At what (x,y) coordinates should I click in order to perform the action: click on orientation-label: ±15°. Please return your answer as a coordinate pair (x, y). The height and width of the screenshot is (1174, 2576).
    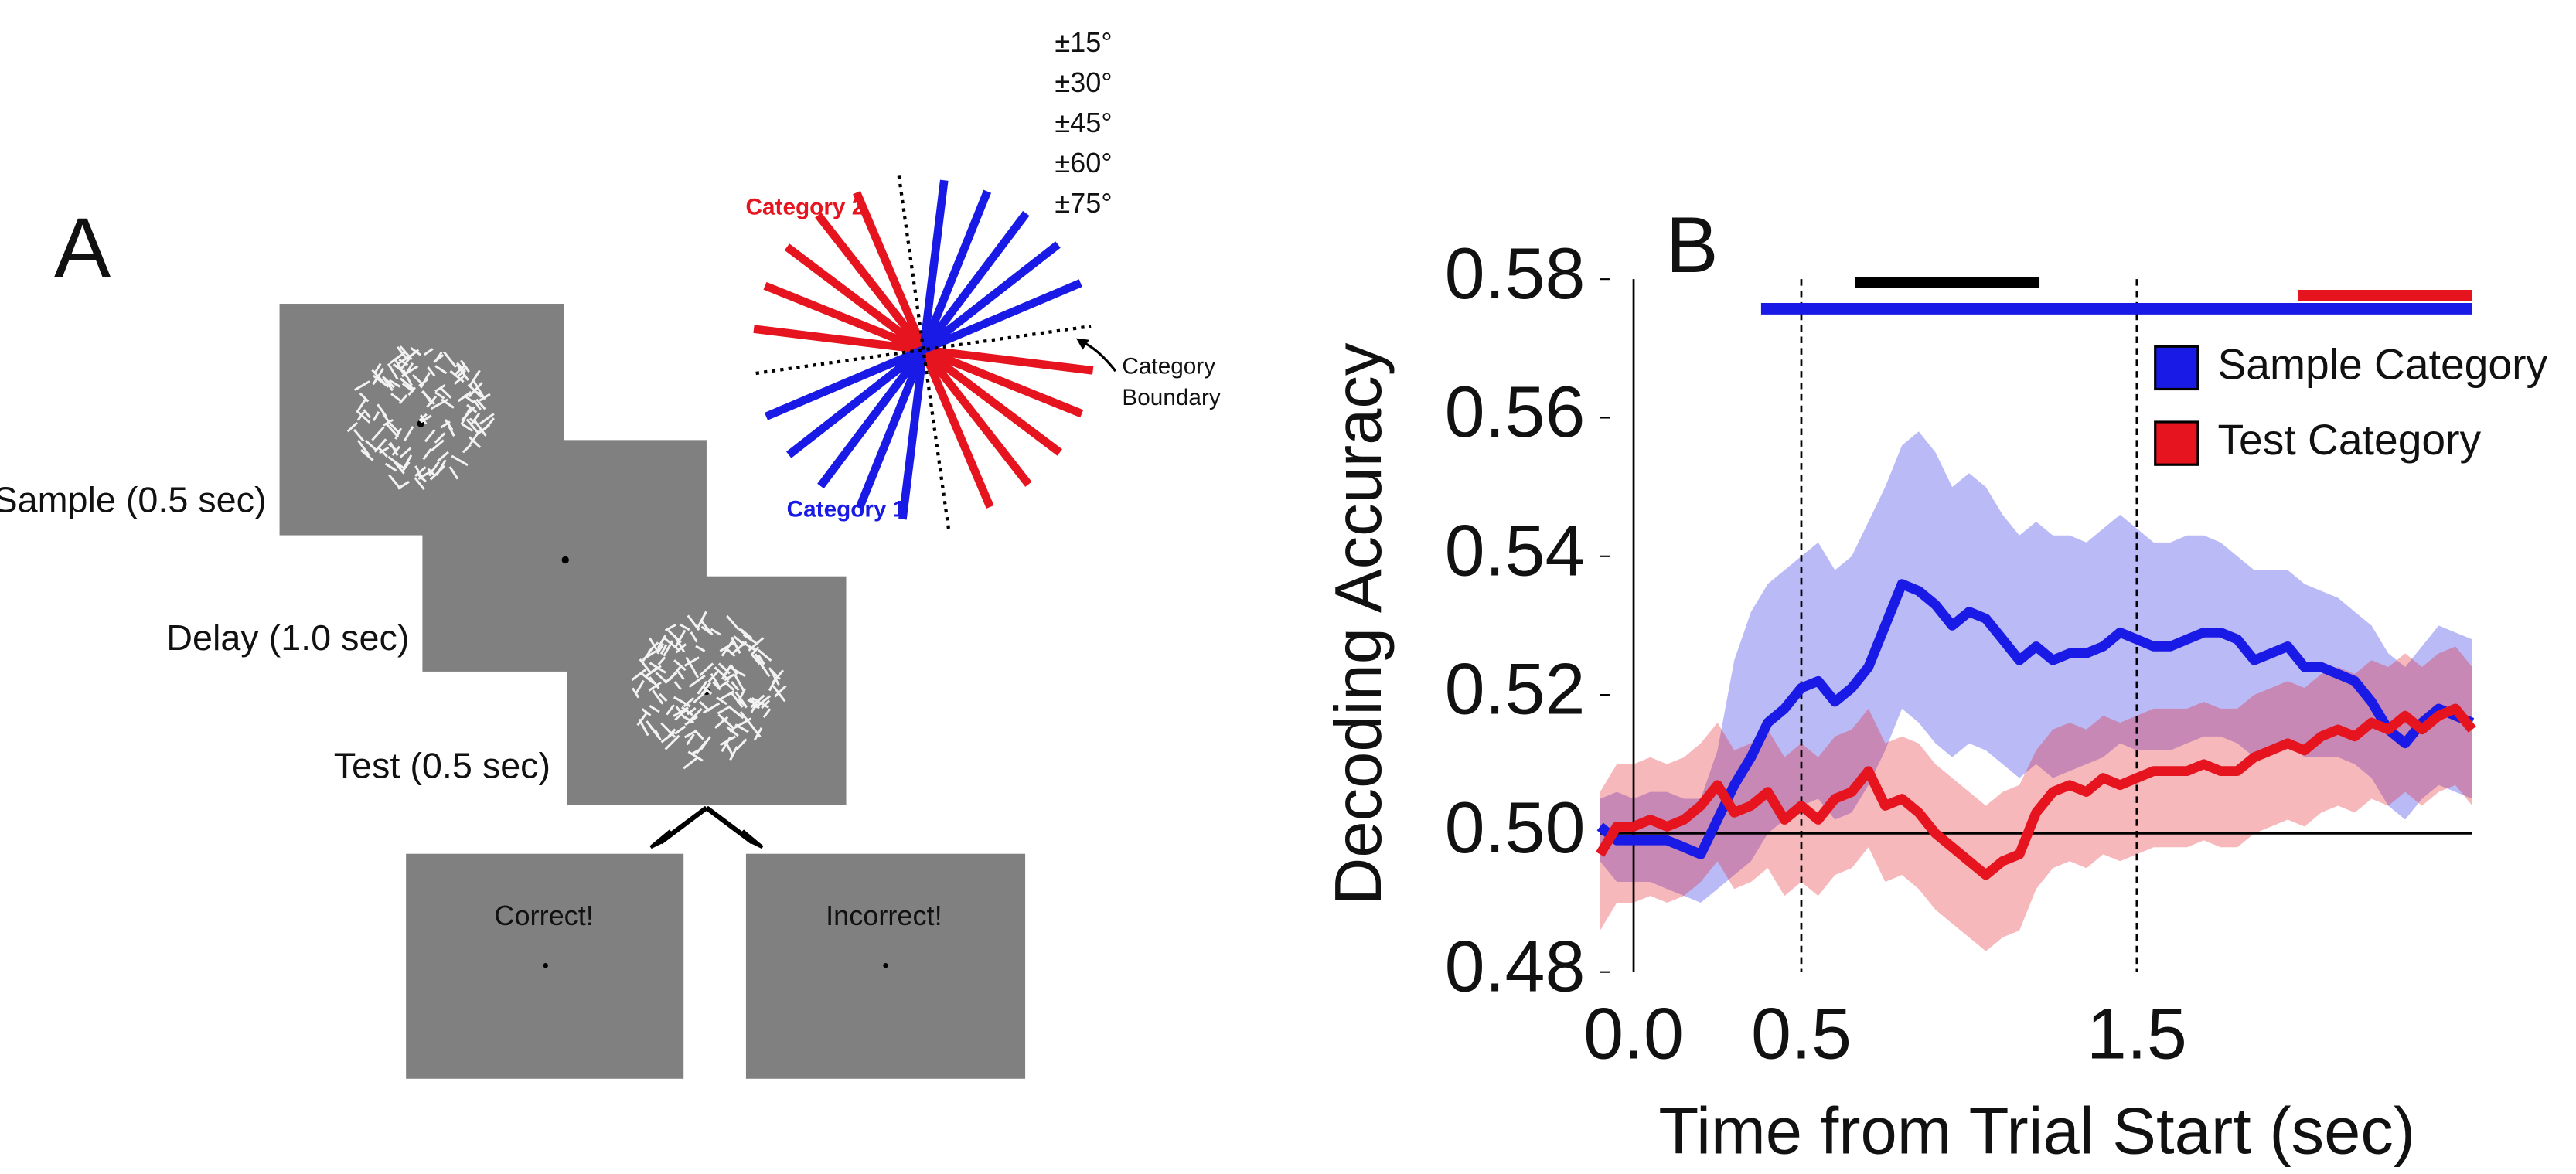
    Looking at the image, I should click on (1083, 42).